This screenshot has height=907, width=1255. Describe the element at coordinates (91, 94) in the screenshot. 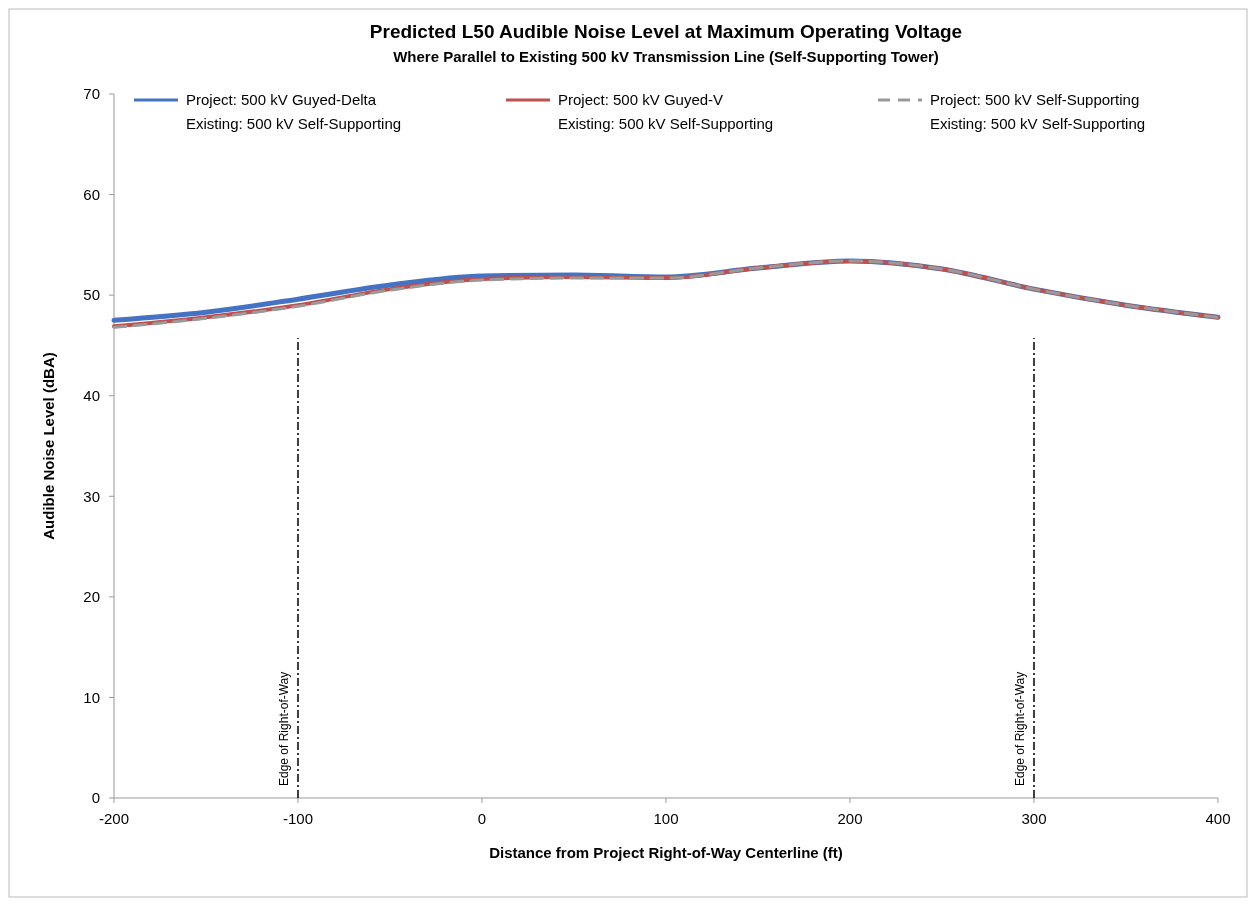

I see `y-tick-label: 70` at that location.